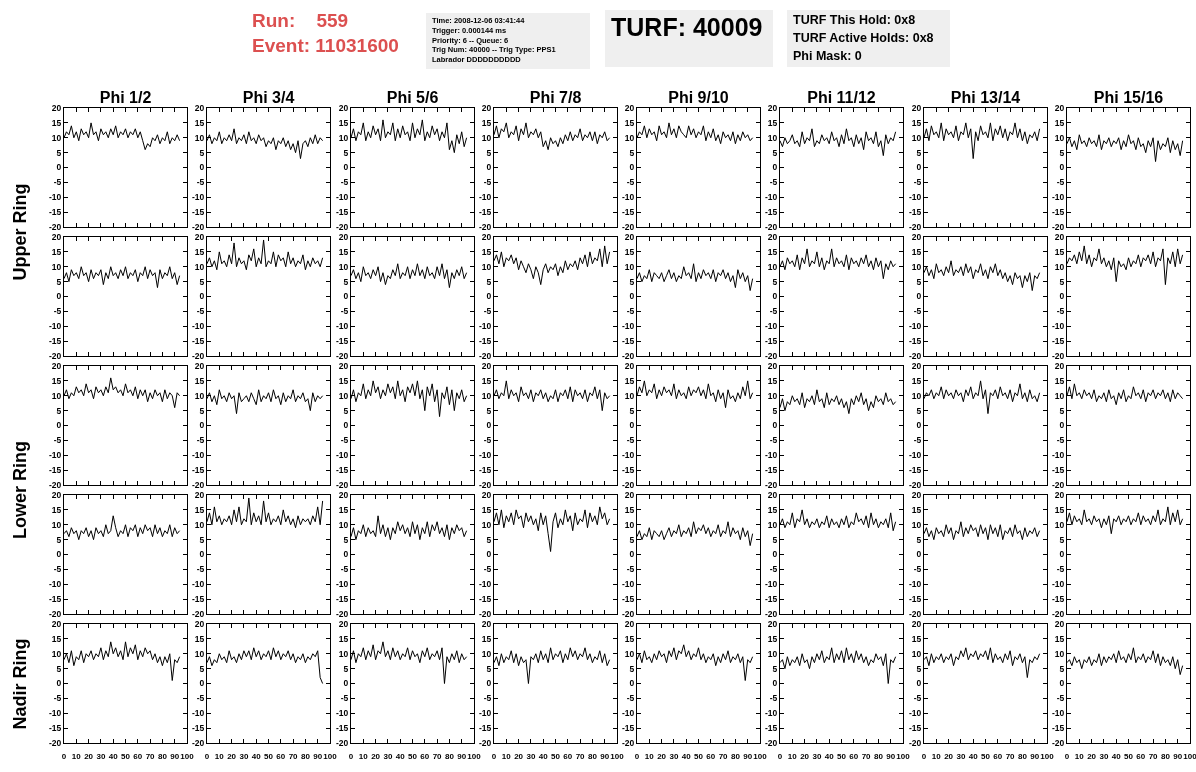 The width and height of the screenshot is (1196, 772). What do you see at coordinates (1153, 756) in the screenshot?
I see `x-tick-label: 70` at bounding box center [1153, 756].